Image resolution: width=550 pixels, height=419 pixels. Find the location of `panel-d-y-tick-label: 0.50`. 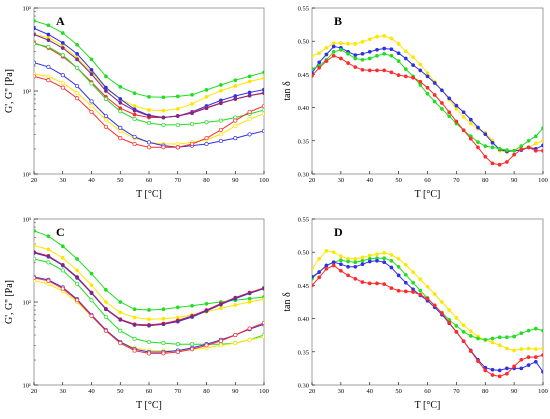

panel-d-y-tick-label: 0.50 is located at coordinates (303, 253).